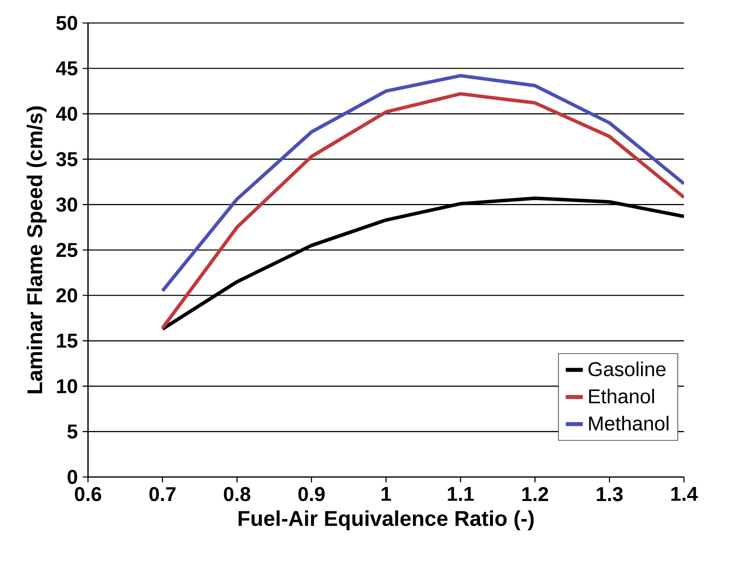 This screenshot has height=563, width=745. What do you see at coordinates (162, 494) in the screenshot?
I see `x-tick-label: 0.7` at bounding box center [162, 494].